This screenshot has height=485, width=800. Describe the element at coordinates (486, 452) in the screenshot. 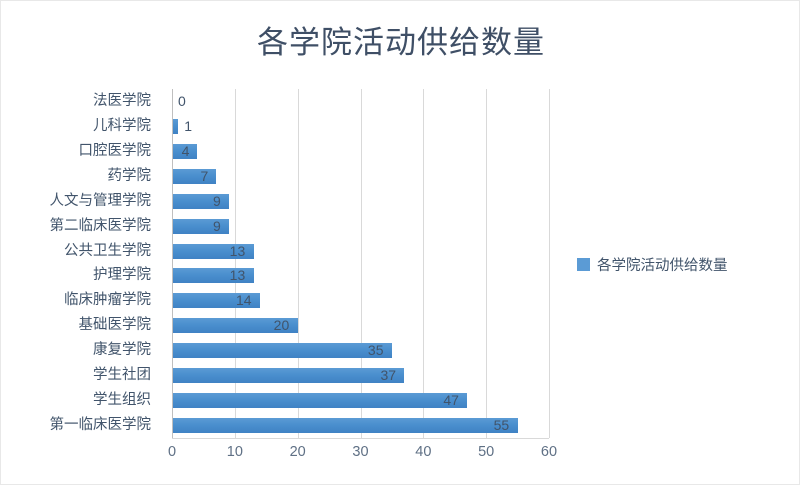

I see `value-tick-label: 50` at that location.